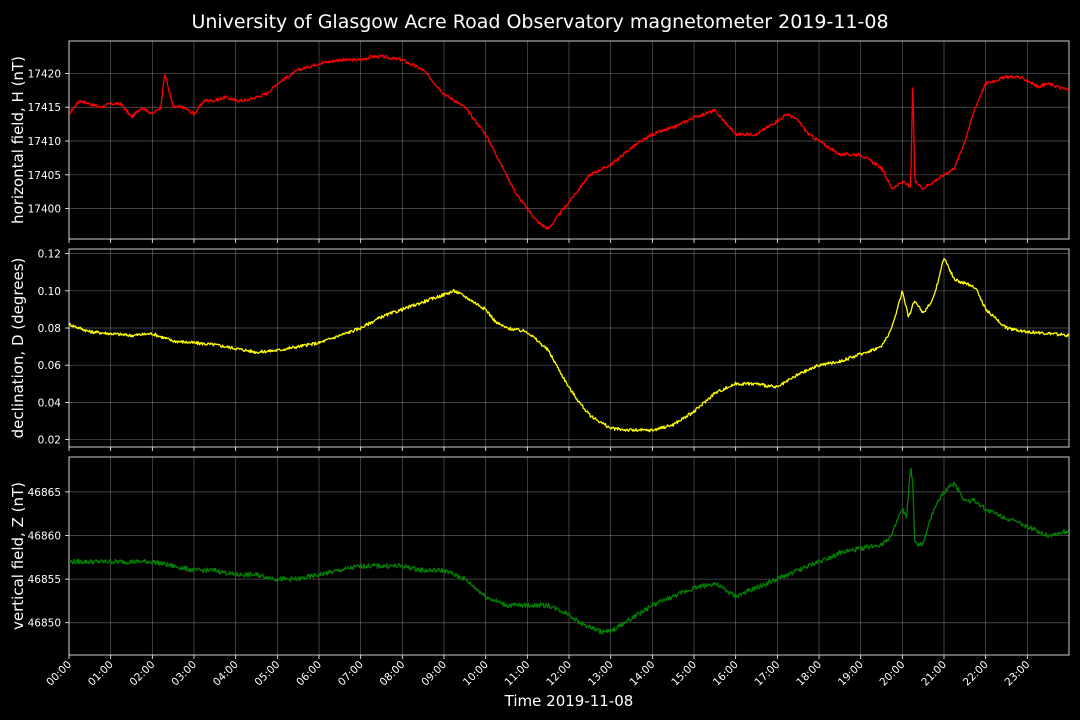  What do you see at coordinates (809, 674) in the screenshot?
I see `x-tick-label: 18:00` at bounding box center [809, 674].